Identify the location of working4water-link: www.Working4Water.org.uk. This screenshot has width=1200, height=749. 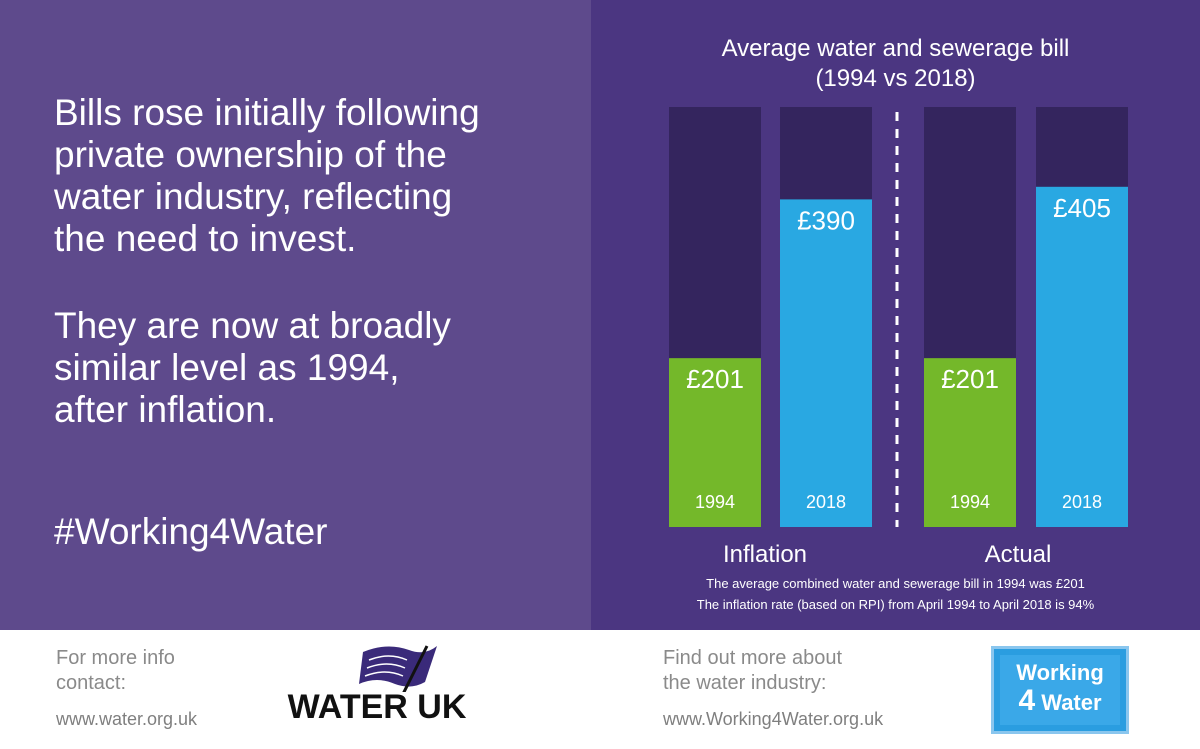
(773, 719).